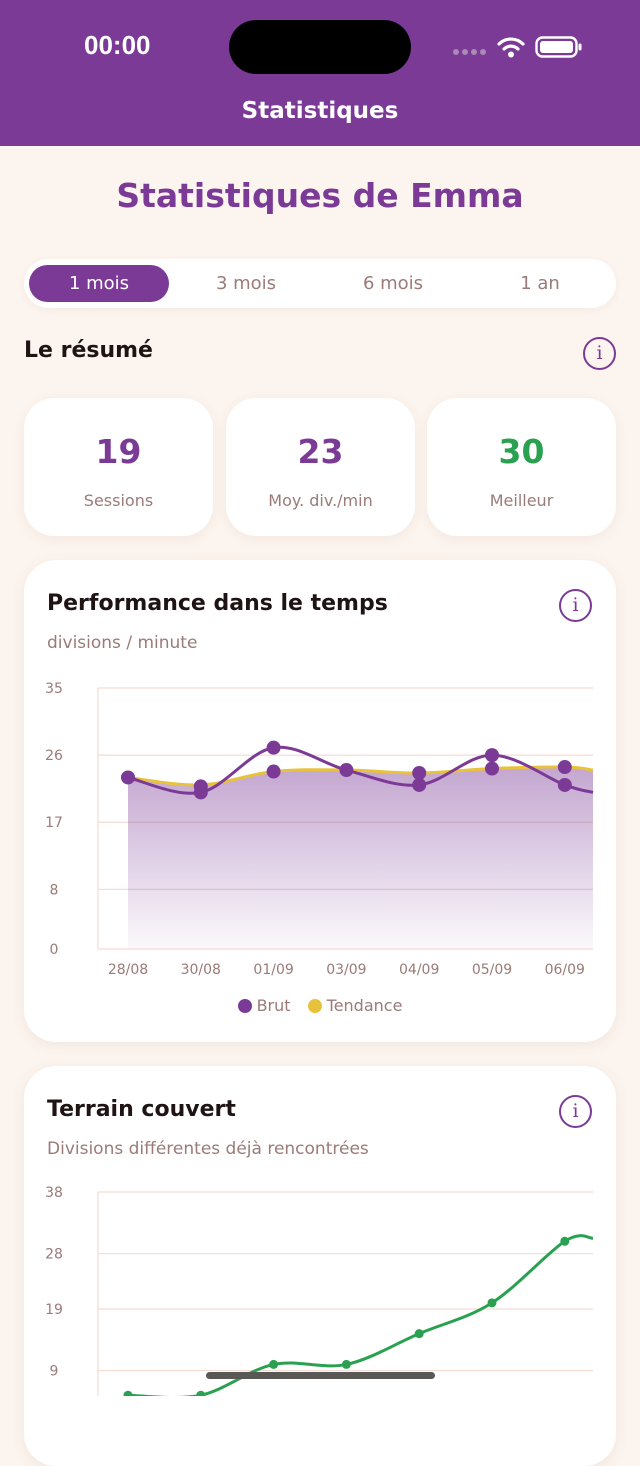  I want to click on x-tick-label: 06/09, so click(565, 970).